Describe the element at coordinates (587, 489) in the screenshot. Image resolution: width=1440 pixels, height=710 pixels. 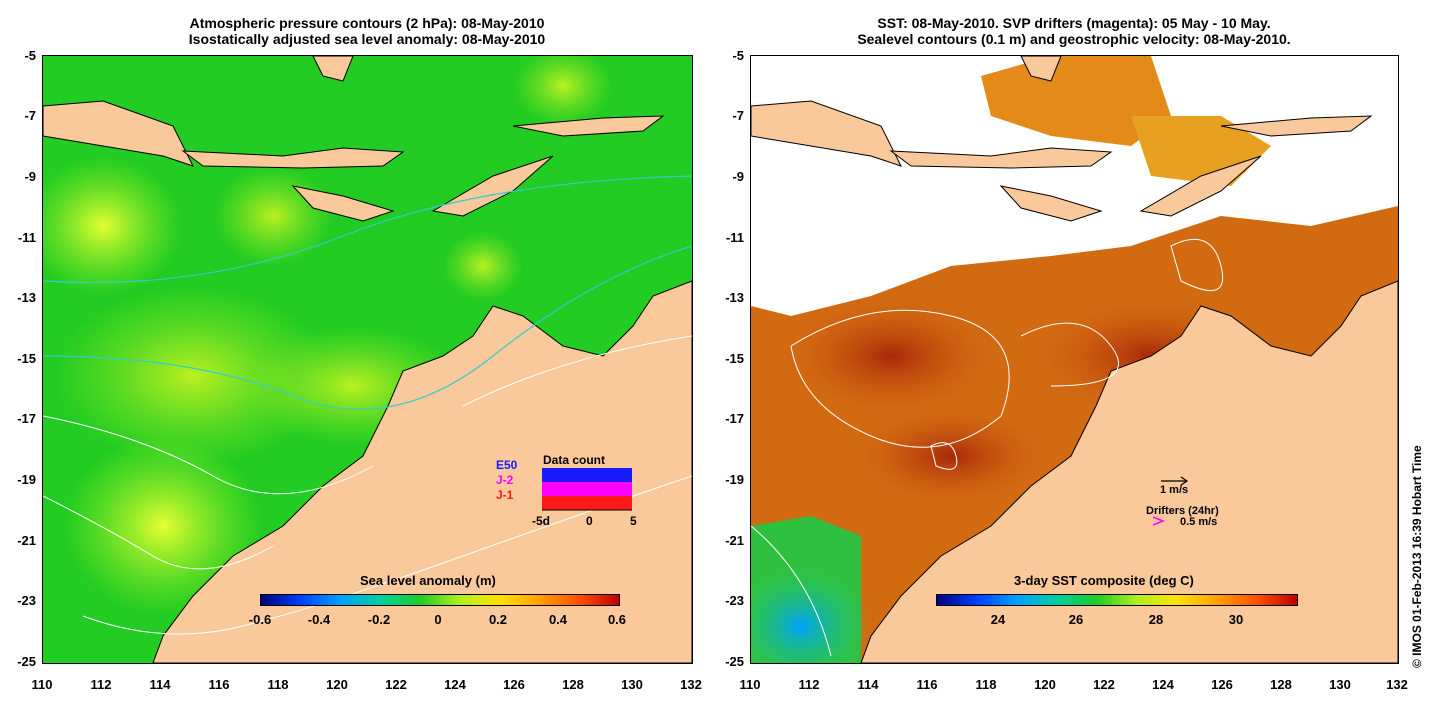
I see `data-count-bars` at that location.